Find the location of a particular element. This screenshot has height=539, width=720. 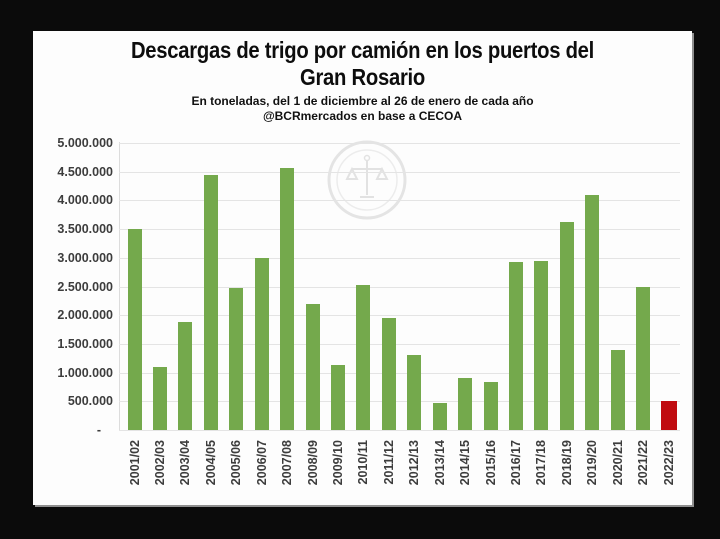

x-axis-label: 2014/15 is located at coordinates (465, 463).